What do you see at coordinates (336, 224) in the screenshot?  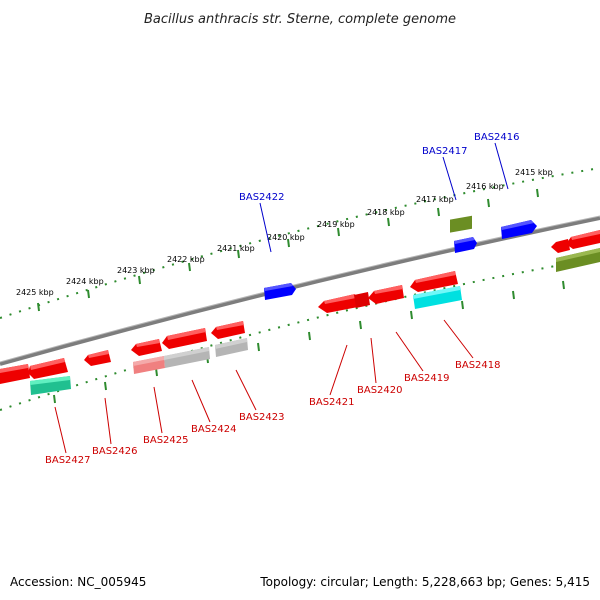 I see `ruler-label: 2419 kbp` at bounding box center [336, 224].